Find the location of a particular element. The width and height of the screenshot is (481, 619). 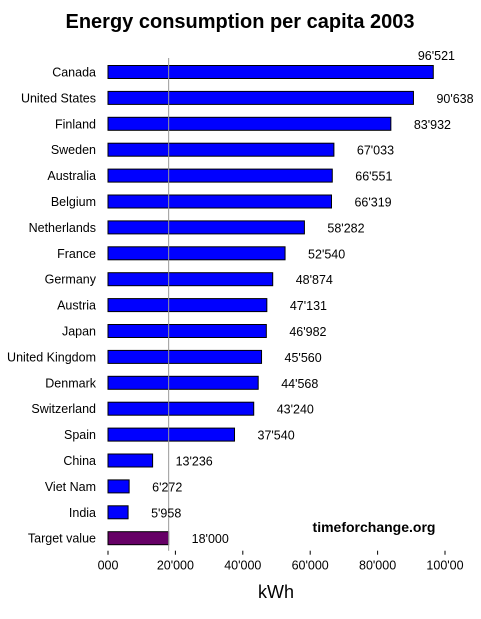

category-label: Viet Nam is located at coordinates (70, 487).